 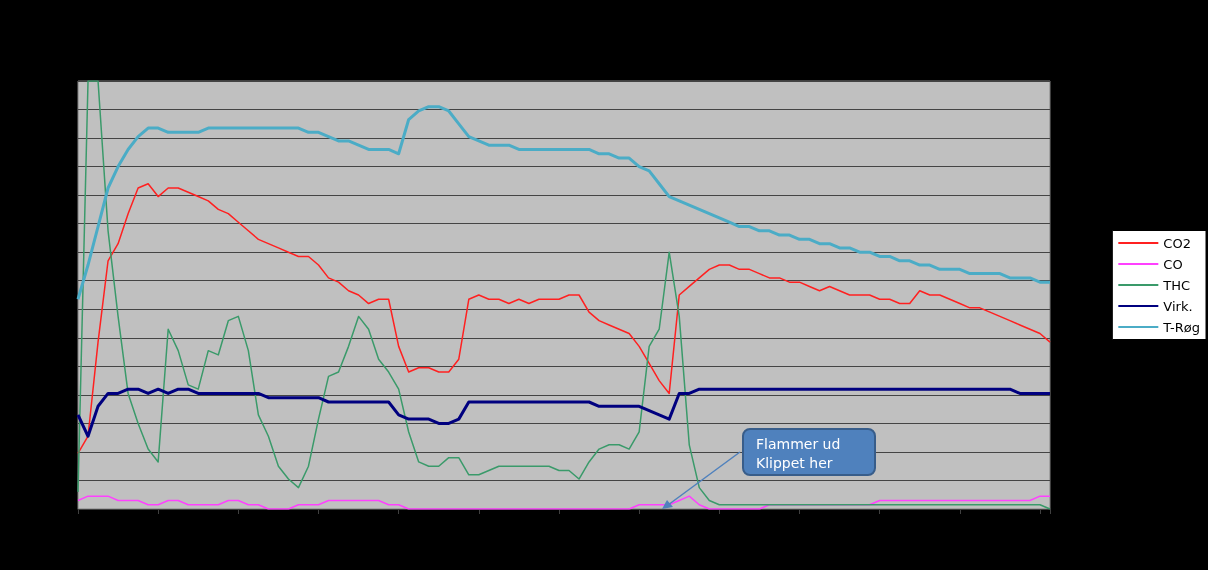 What do you see at coordinates (1176, 285) in the screenshot?
I see `legend-label: THC` at bounding box center [1176, 285].